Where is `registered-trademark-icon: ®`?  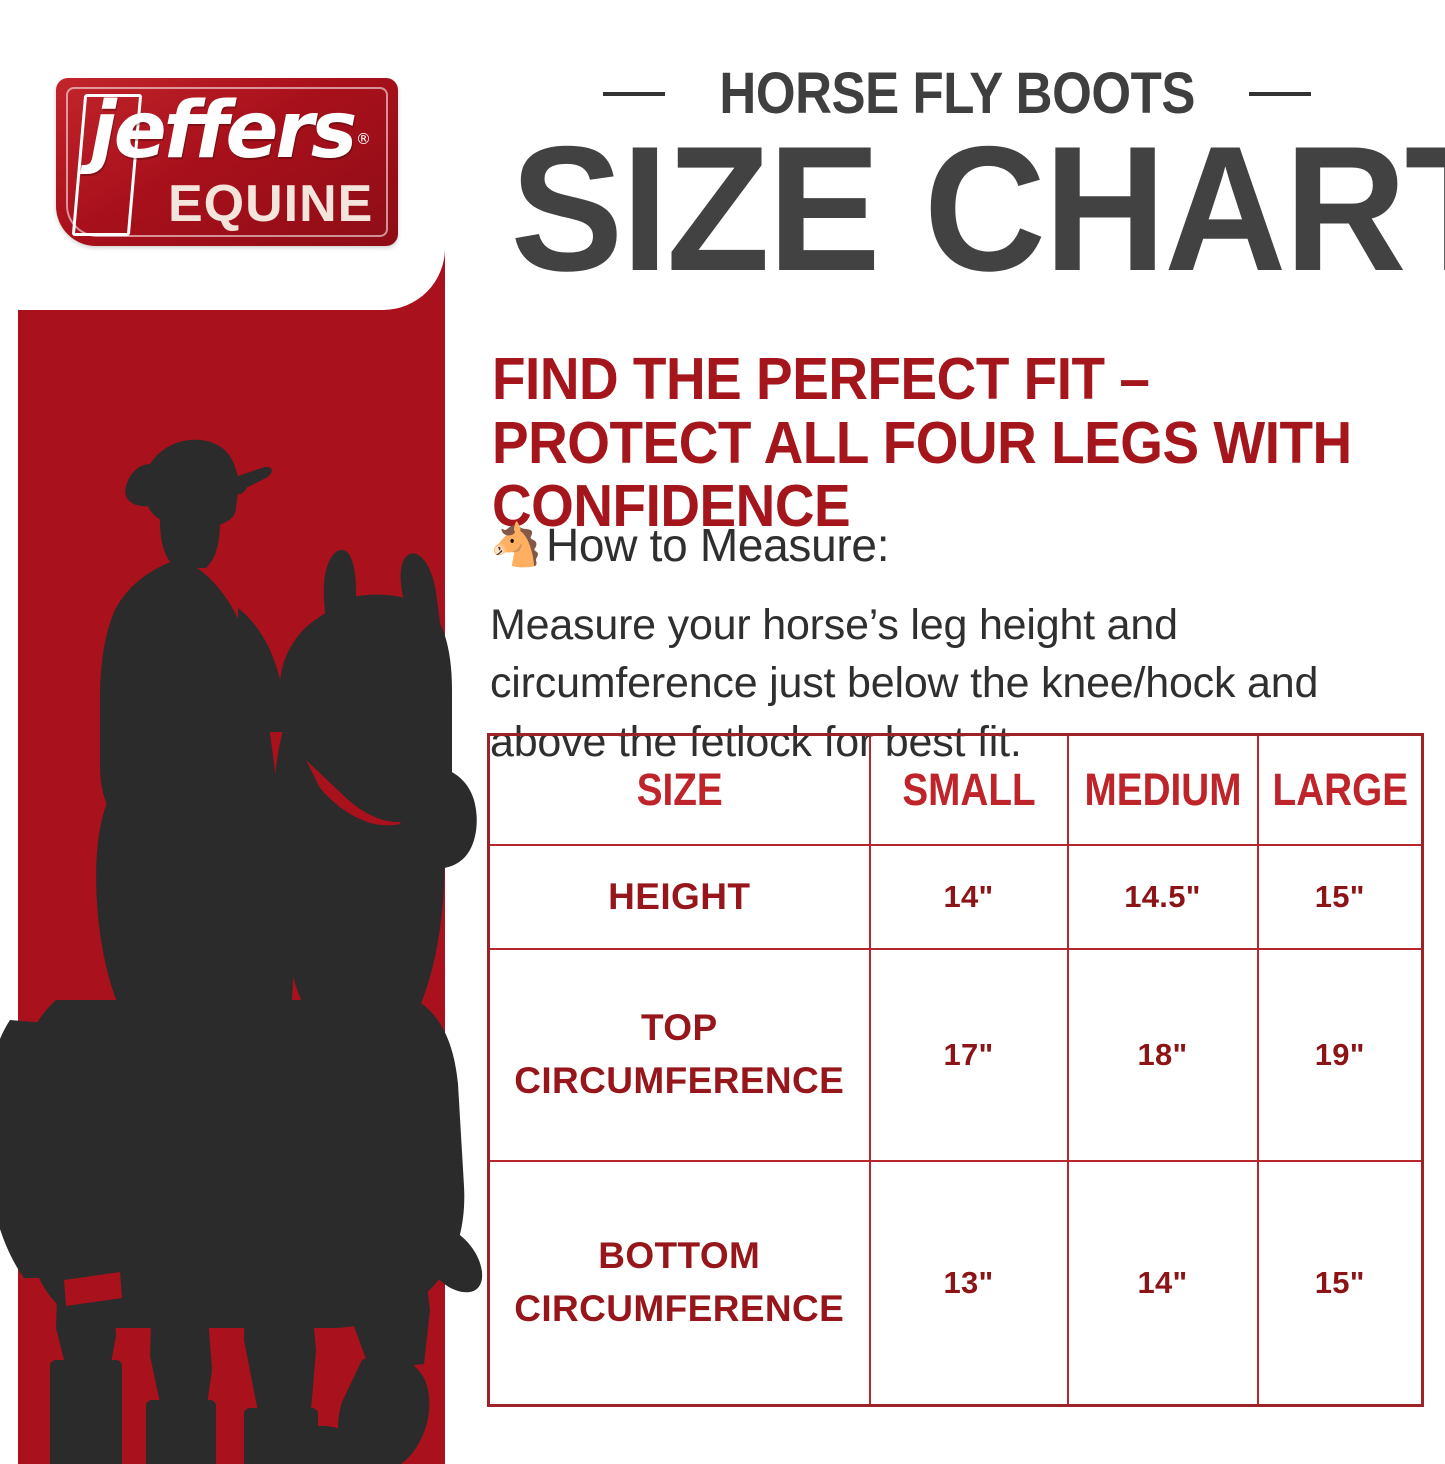
registered-trademark-icon: ® is located at coordinates (363, 139).